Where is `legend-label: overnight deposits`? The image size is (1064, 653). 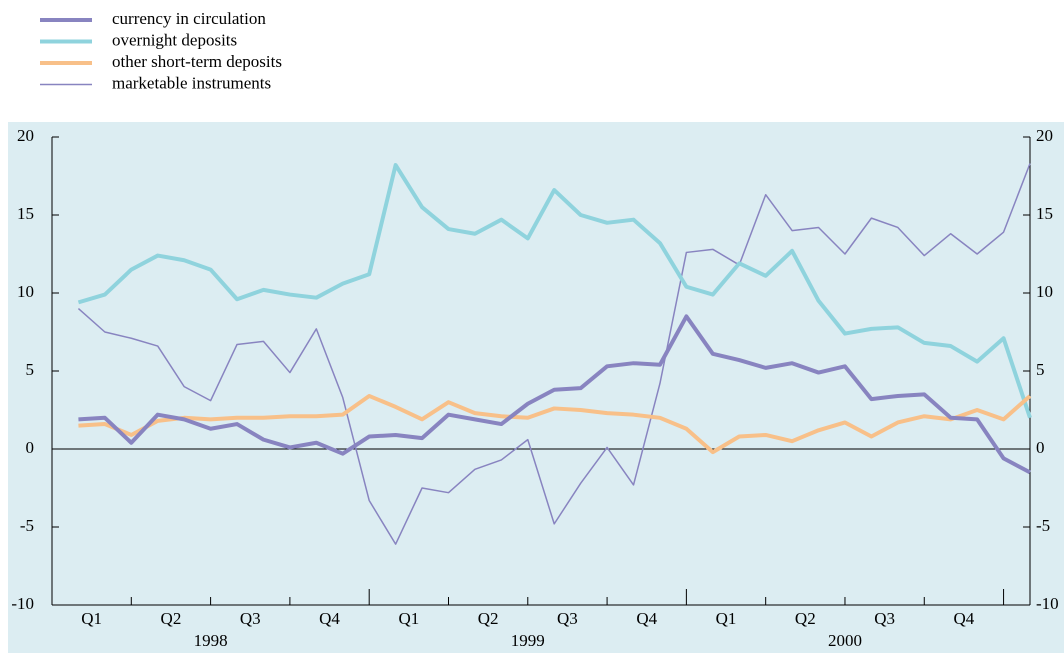
legend-label: overnight deposits is located at coordinates (174, 39).